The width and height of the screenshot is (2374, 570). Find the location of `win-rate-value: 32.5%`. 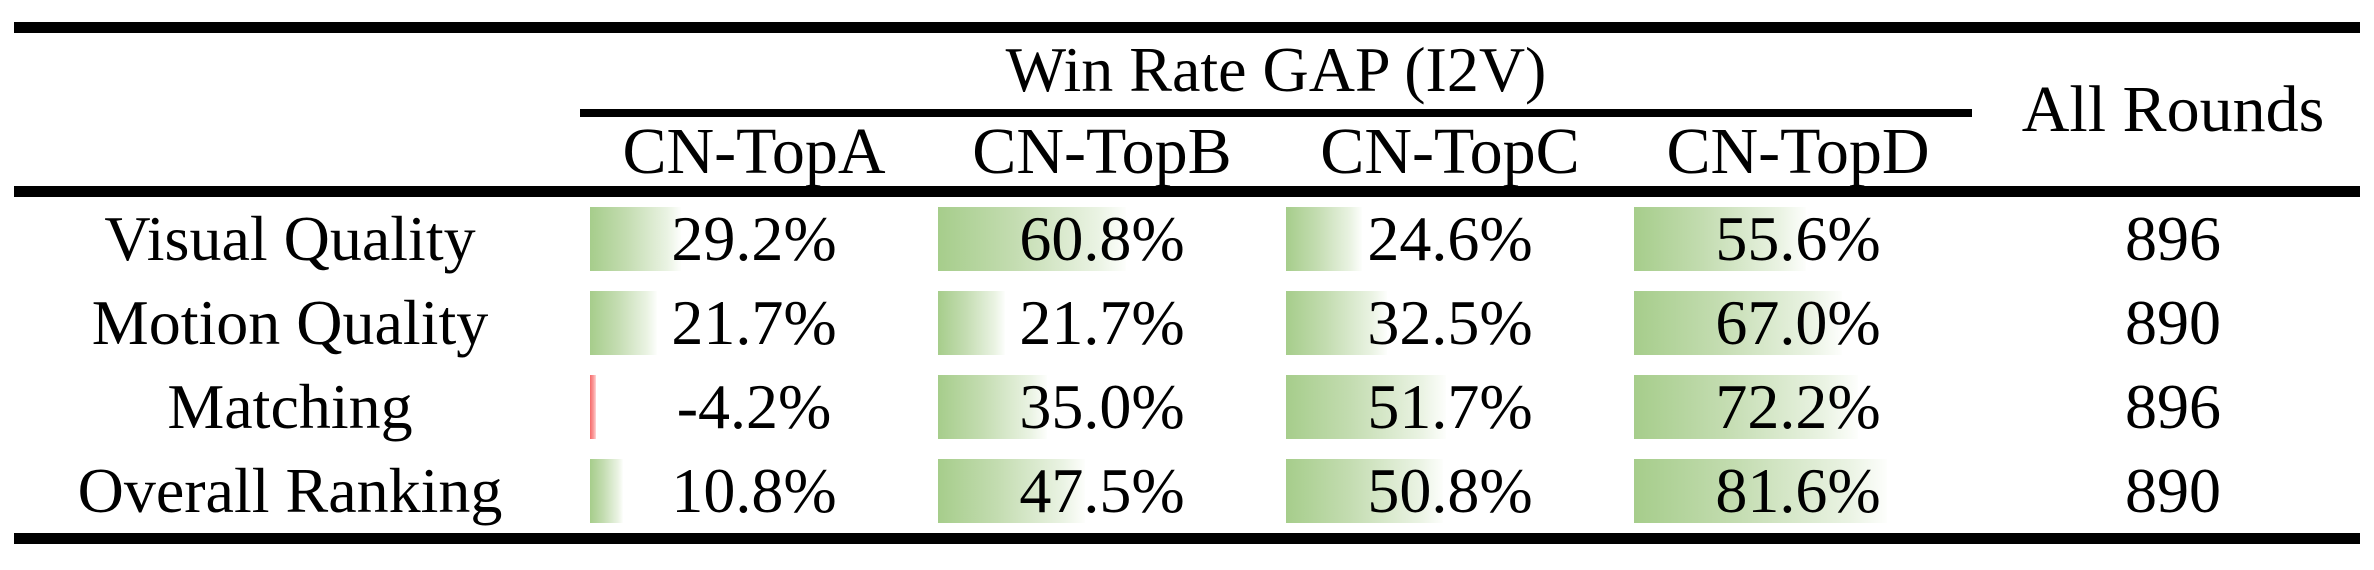

win-rate-value: 32.5% is located at coordinates (1450, 322).